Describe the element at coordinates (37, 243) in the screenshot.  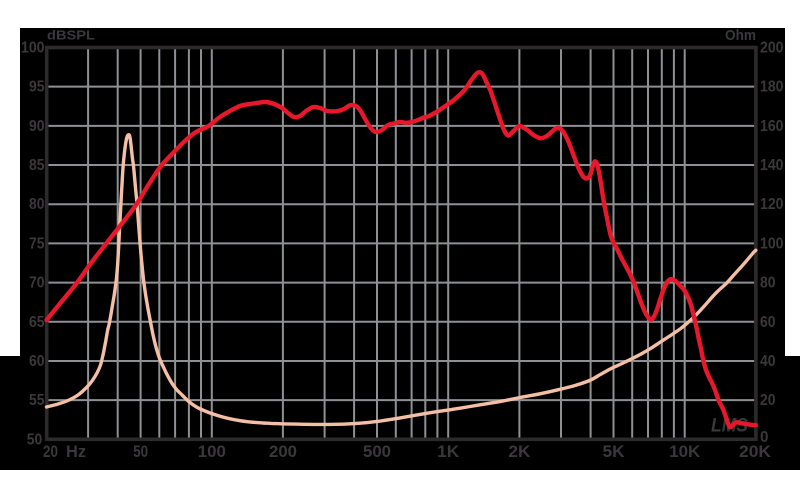
I see `svg-text: 75` at that location.